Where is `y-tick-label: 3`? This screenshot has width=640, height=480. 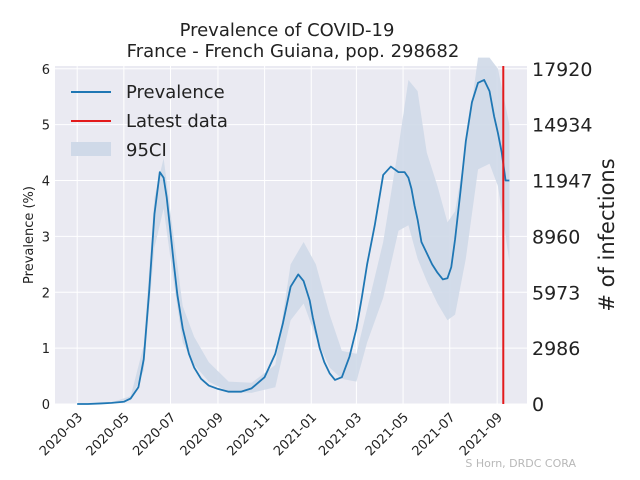 y-tick-label: 3 is located at coordinates (46, 237).